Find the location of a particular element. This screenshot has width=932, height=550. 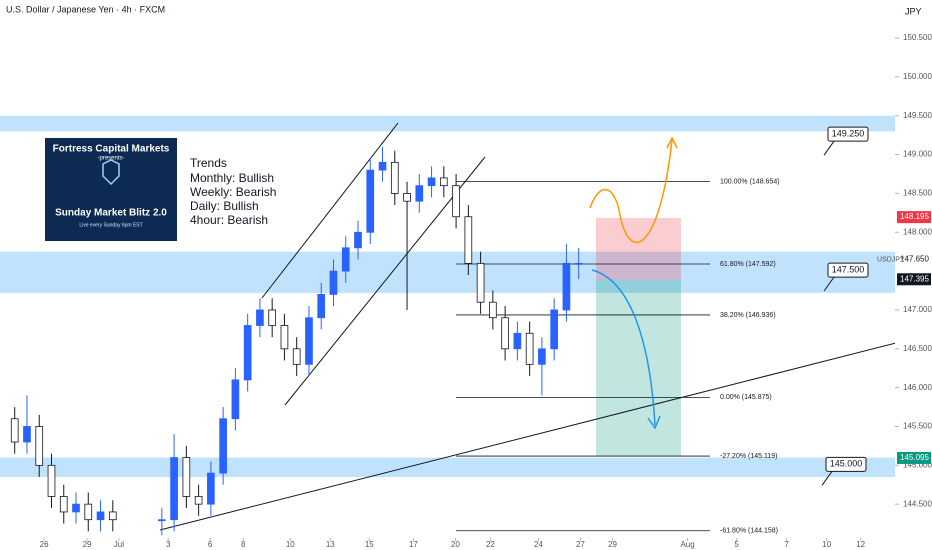

fib-label: -27.20% (145.119) is located at coordinates (748, 456).